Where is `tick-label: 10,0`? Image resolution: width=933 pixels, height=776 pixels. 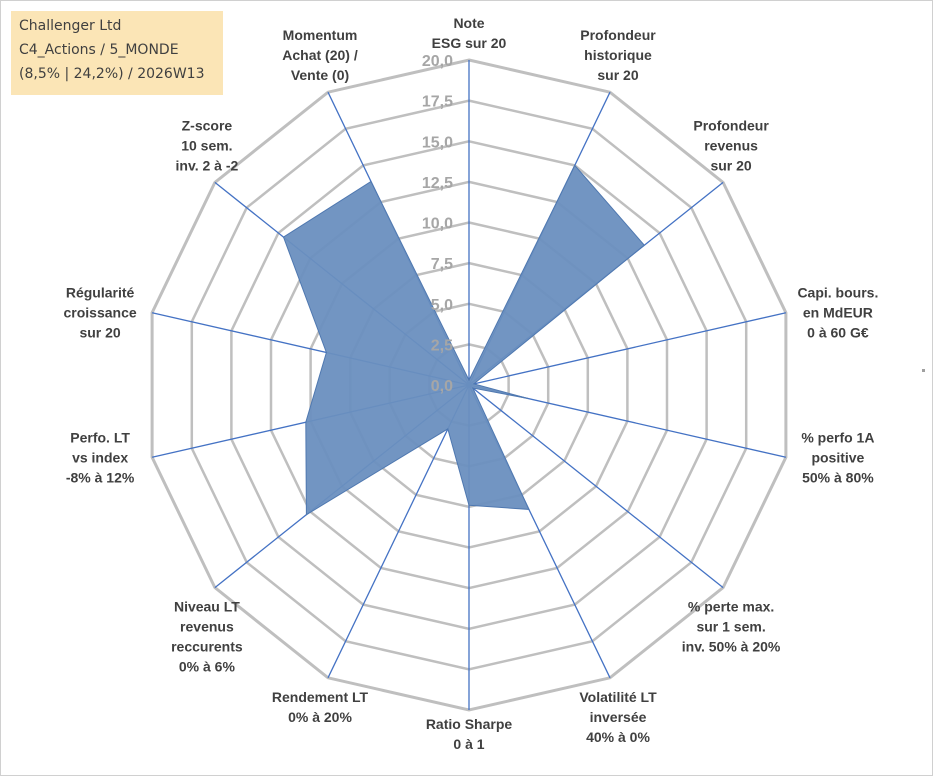
tick-label: 10,0 is located at coordinates (437, 224).